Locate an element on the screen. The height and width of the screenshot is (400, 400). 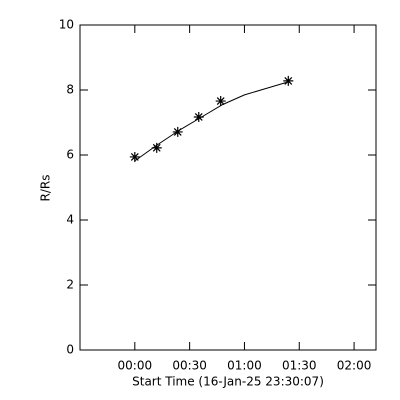
x-tick-label: 02:00 is located at coordinates (354, 366).